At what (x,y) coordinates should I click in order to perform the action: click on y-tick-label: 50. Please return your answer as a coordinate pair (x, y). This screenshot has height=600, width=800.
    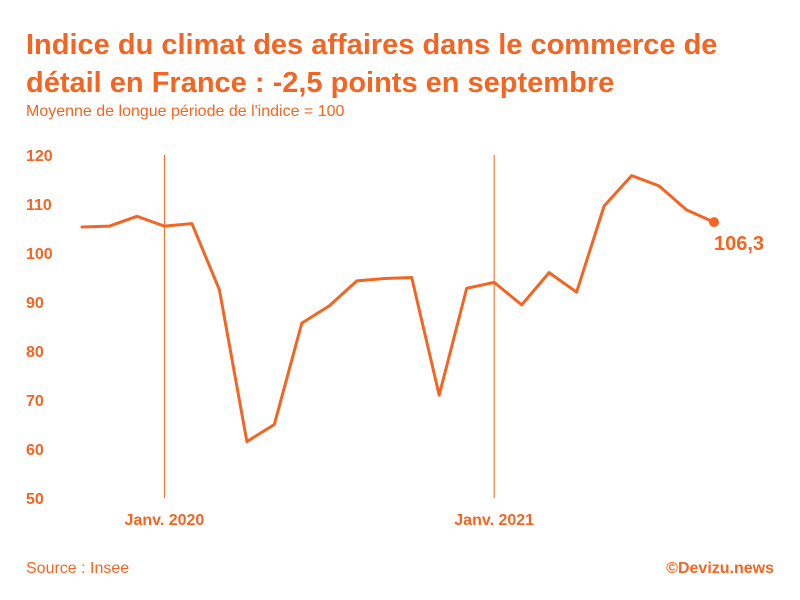
    Looking at the image, I should click on (35, 499).